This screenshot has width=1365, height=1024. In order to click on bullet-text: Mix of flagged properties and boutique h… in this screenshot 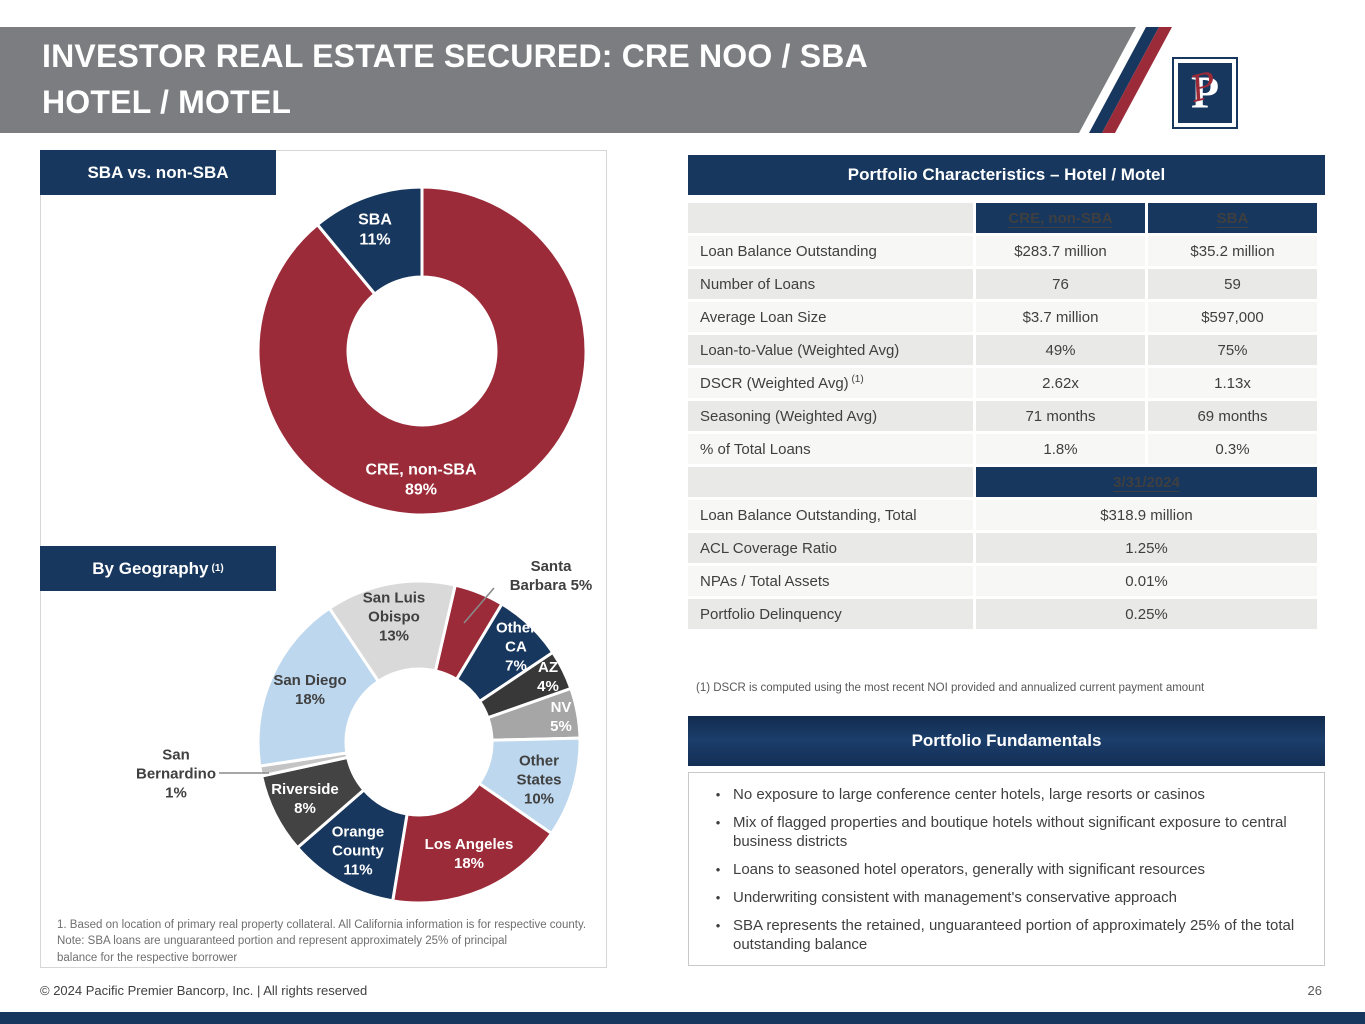, I will do `click(1010, 832)`.